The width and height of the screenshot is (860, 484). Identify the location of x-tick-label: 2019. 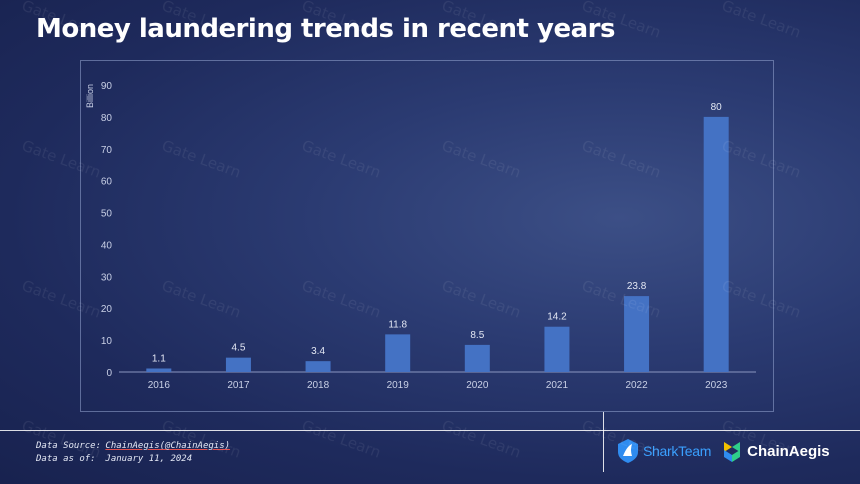
(398, 385).